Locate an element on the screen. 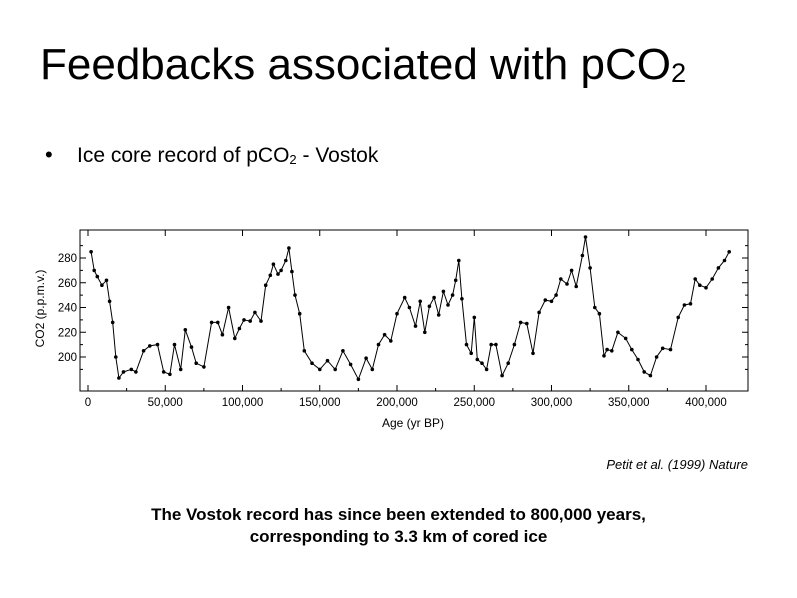  y-tick-label: 200 is located at coordinates (67, 358).